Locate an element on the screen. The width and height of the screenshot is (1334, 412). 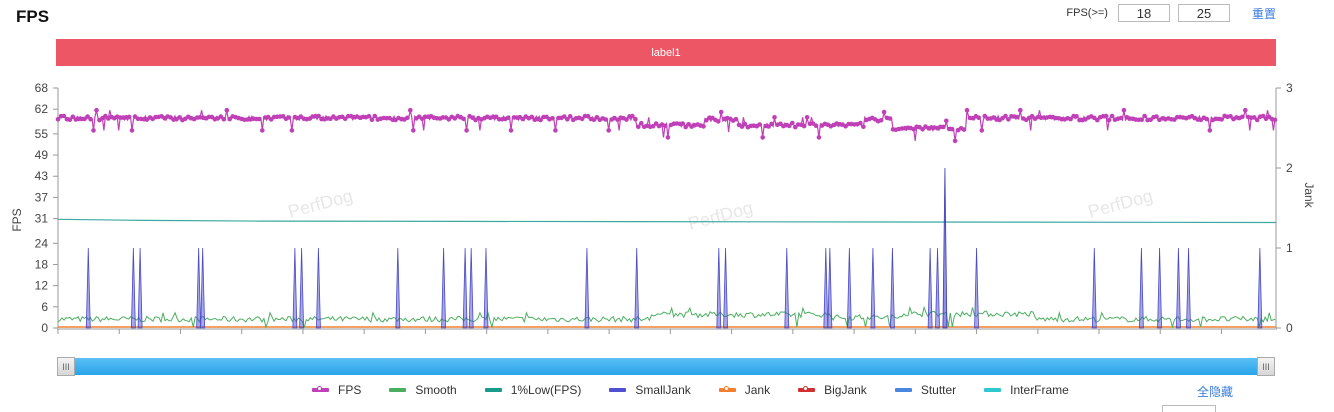
legend-item-bigjank: BigJank is located at coordinates (832, 390).